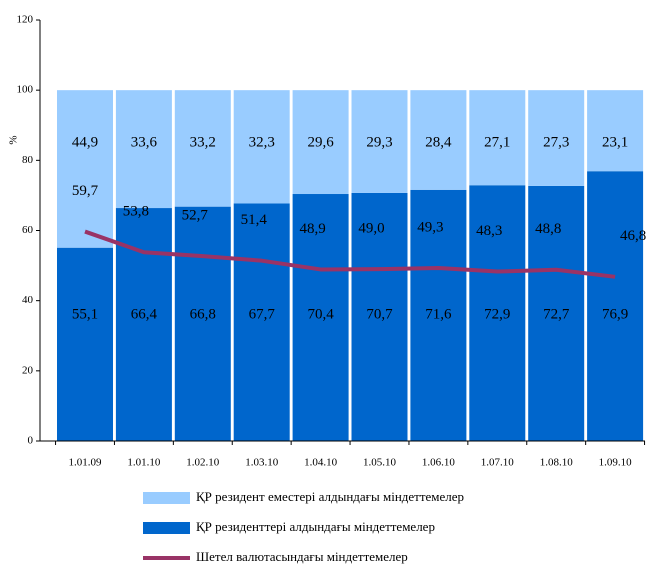 The image size is (656, 564). I want to click on data-label: 28,4, so click(438, 142).